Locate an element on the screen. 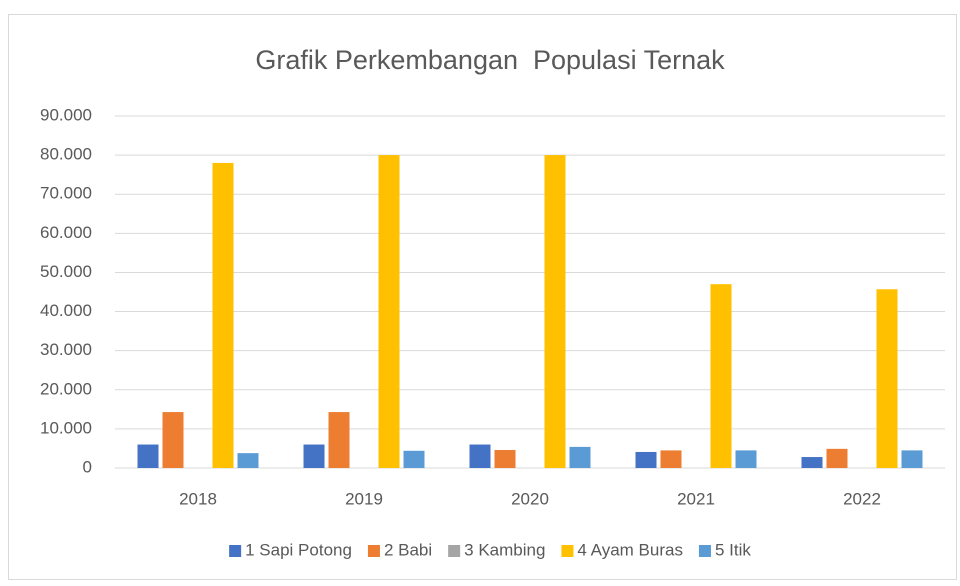  y-tick-label: 30.000 is located at coordinates (66, 349).